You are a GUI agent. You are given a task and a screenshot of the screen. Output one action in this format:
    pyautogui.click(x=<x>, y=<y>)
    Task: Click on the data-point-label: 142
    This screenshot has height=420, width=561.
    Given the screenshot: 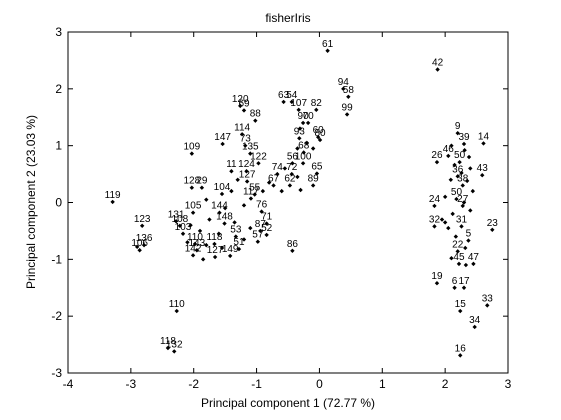 What is the action you would take?
    pyautogui.click(x=193, y=248)
    